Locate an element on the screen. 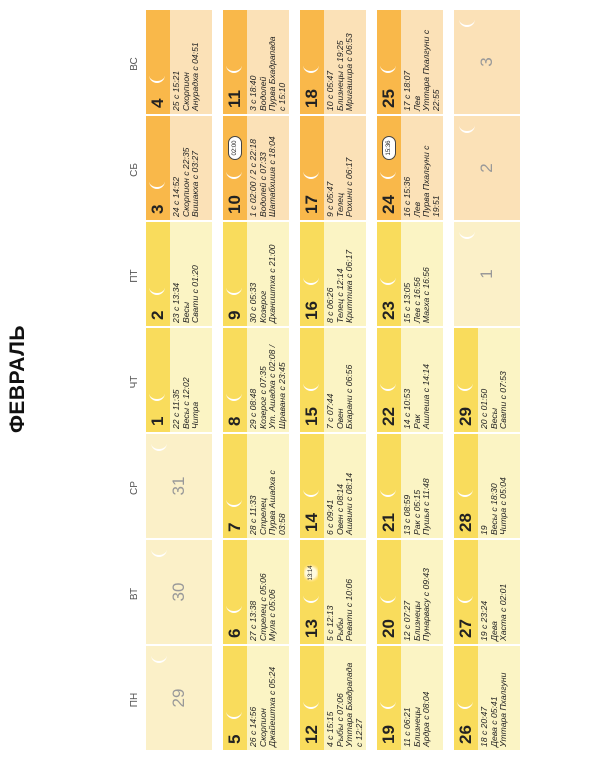 Image resolution: width=591 pixels, height=758 pixels. day-cell: 16 8 с 06:26 Телец с 12:14 Криттика с 06:17 is located at coordinates (333, 274).